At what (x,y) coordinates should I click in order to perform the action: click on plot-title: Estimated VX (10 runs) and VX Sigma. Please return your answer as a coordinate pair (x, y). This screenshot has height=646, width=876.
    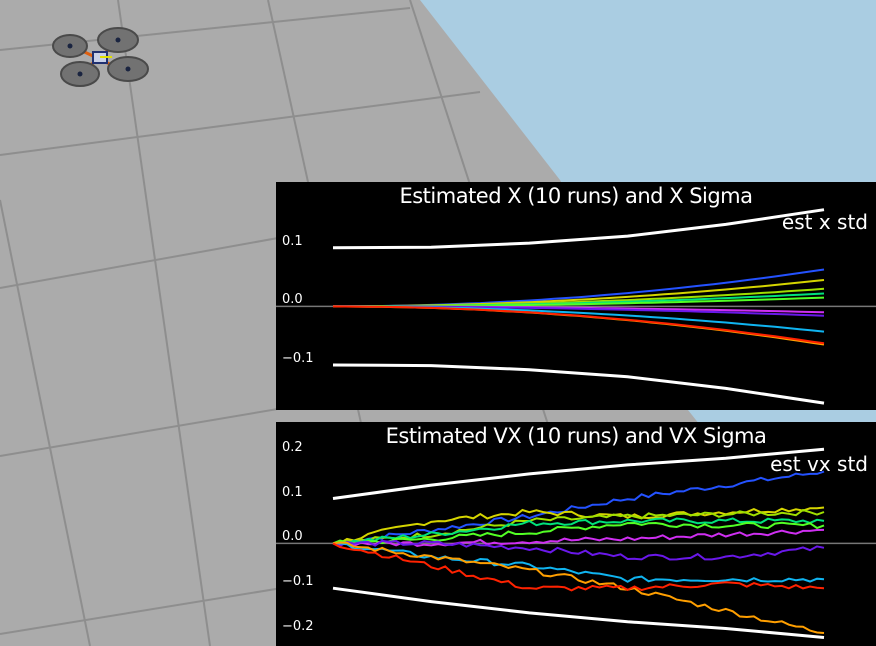
    Looking at the image, I should click on (576, 436).